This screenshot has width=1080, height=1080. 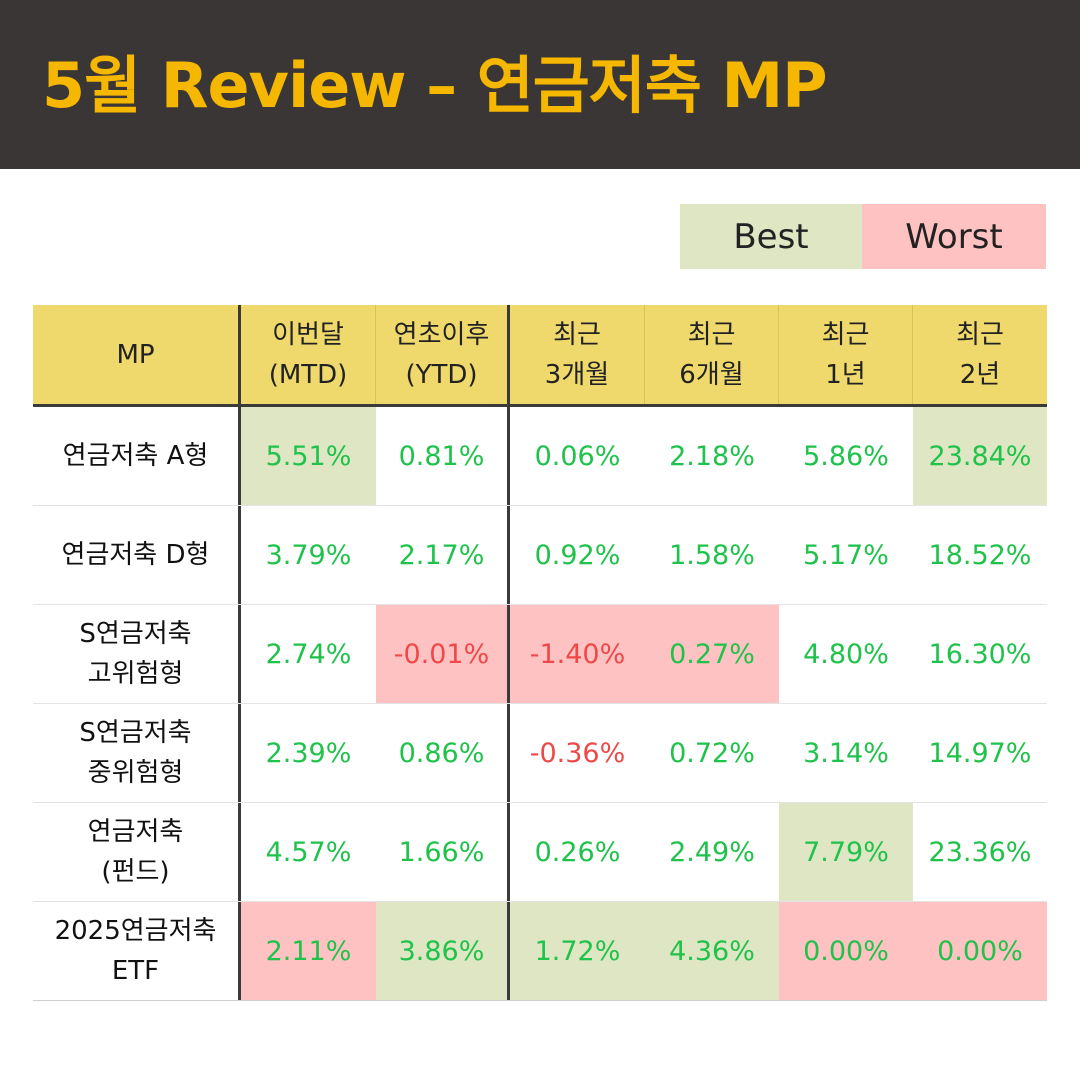 What do you see at coordinates (308, 334) in the screenshot?
I see `header-line1: 이번달` at bounding box center [308, 334].